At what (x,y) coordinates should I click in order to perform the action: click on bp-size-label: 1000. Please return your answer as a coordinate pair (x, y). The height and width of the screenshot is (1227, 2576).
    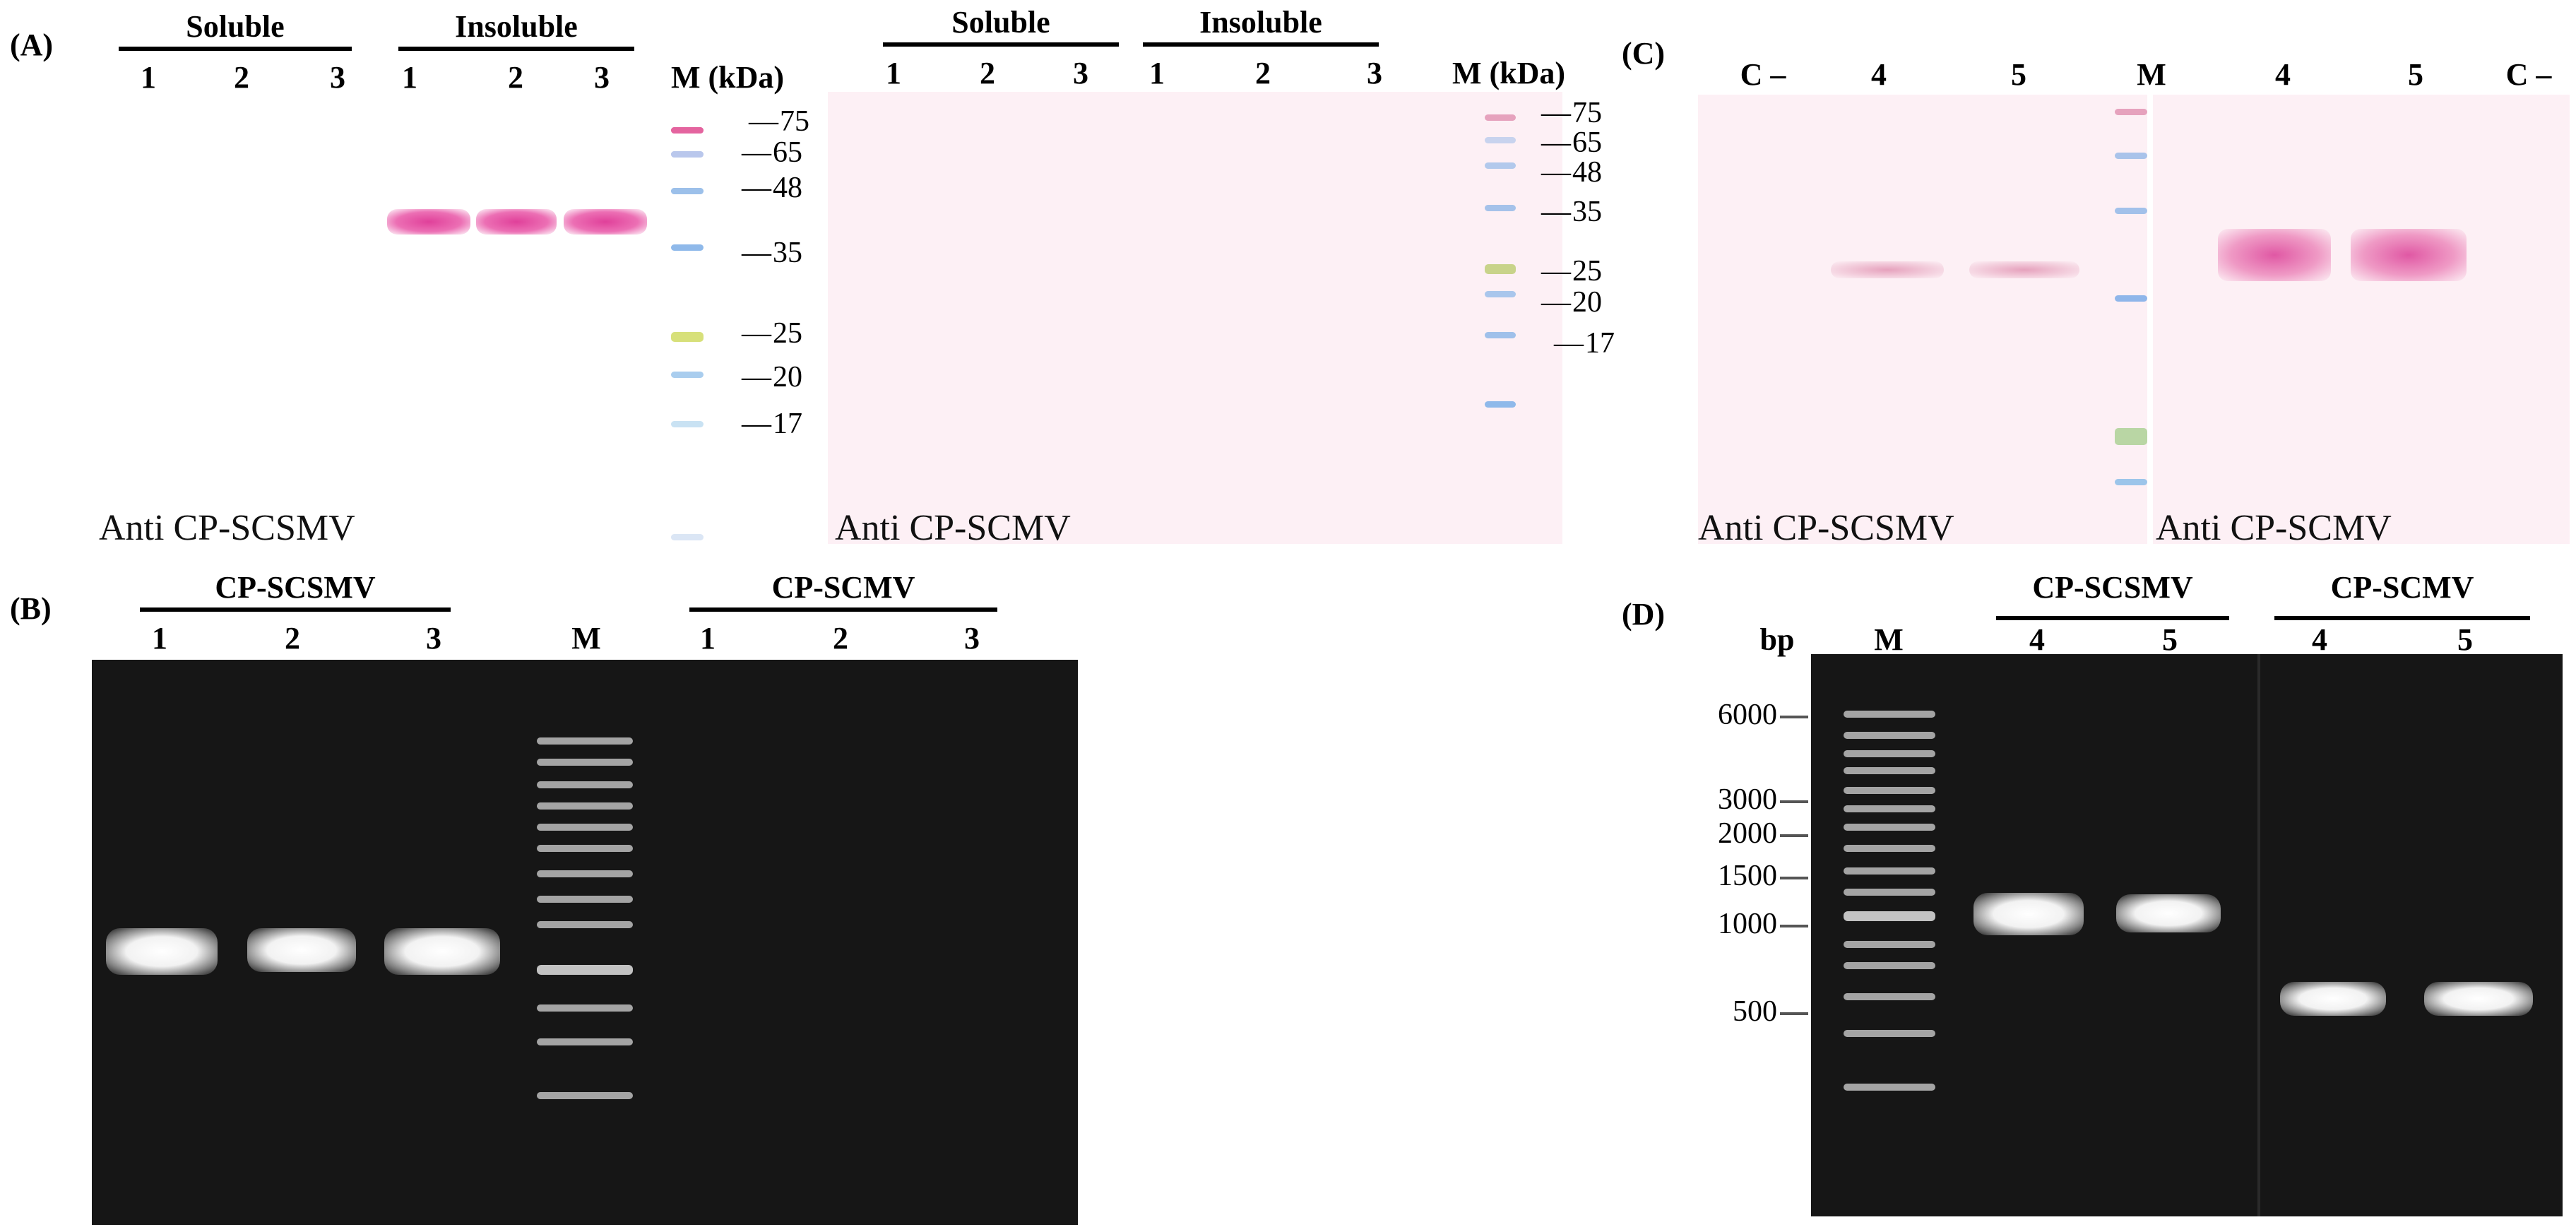
    Looking at the image, I should click on (1751, 924).